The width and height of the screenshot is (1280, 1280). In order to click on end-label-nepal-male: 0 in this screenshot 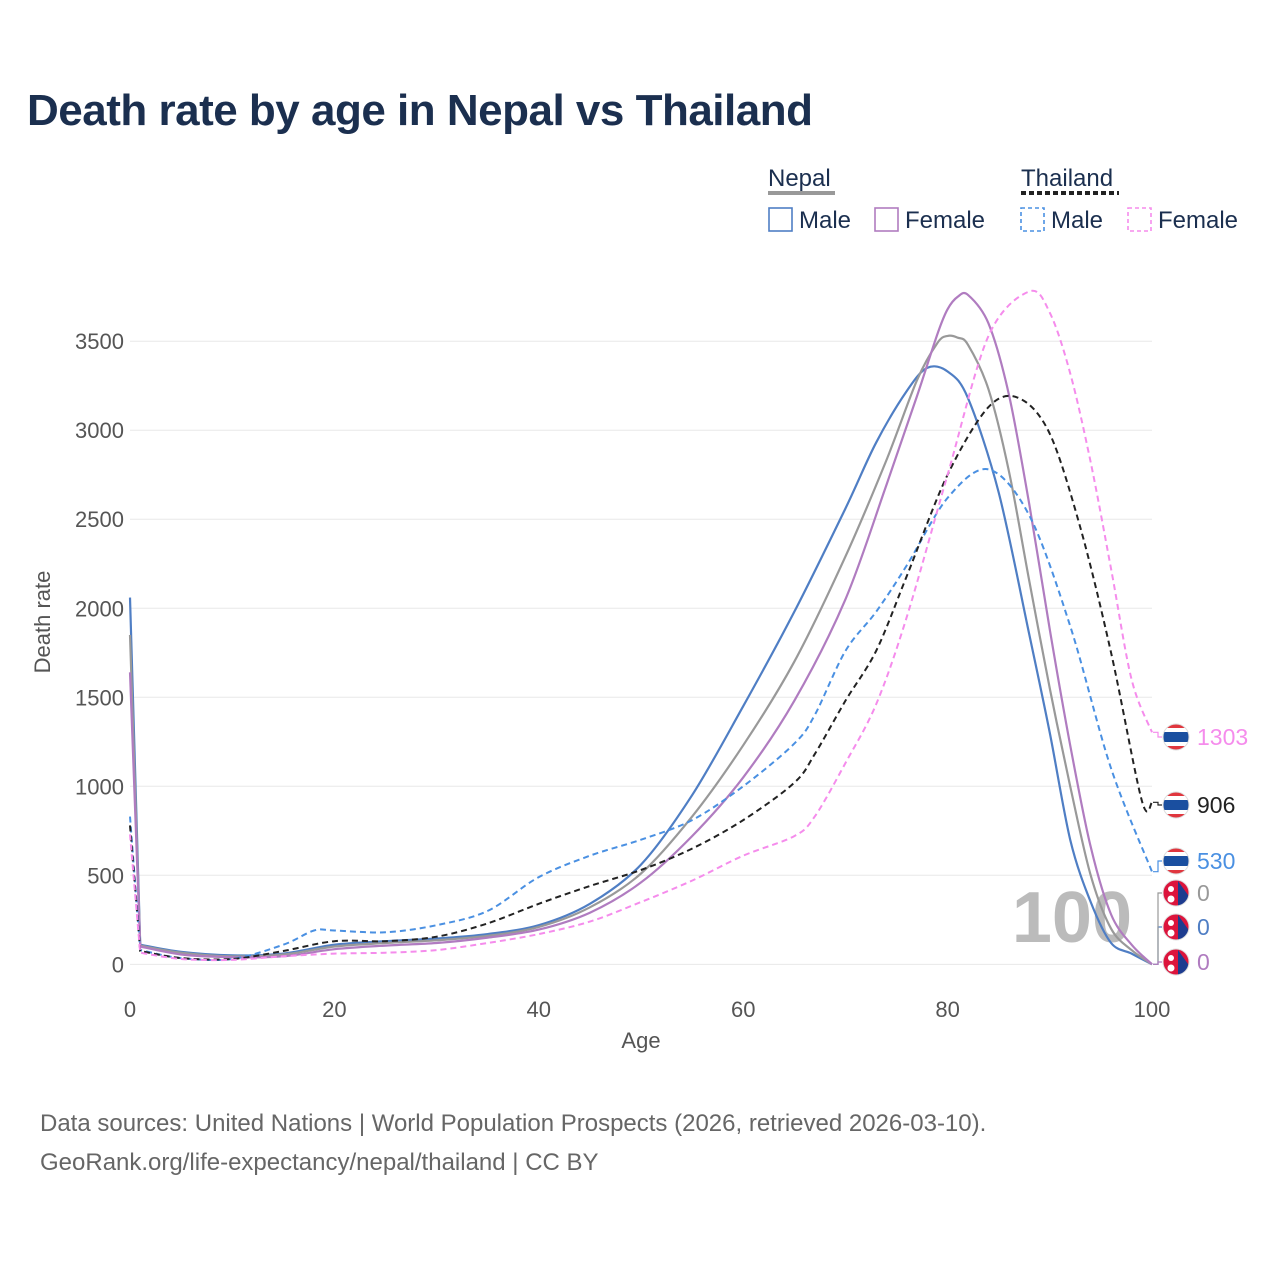, I will do `click(1203, 927)`.